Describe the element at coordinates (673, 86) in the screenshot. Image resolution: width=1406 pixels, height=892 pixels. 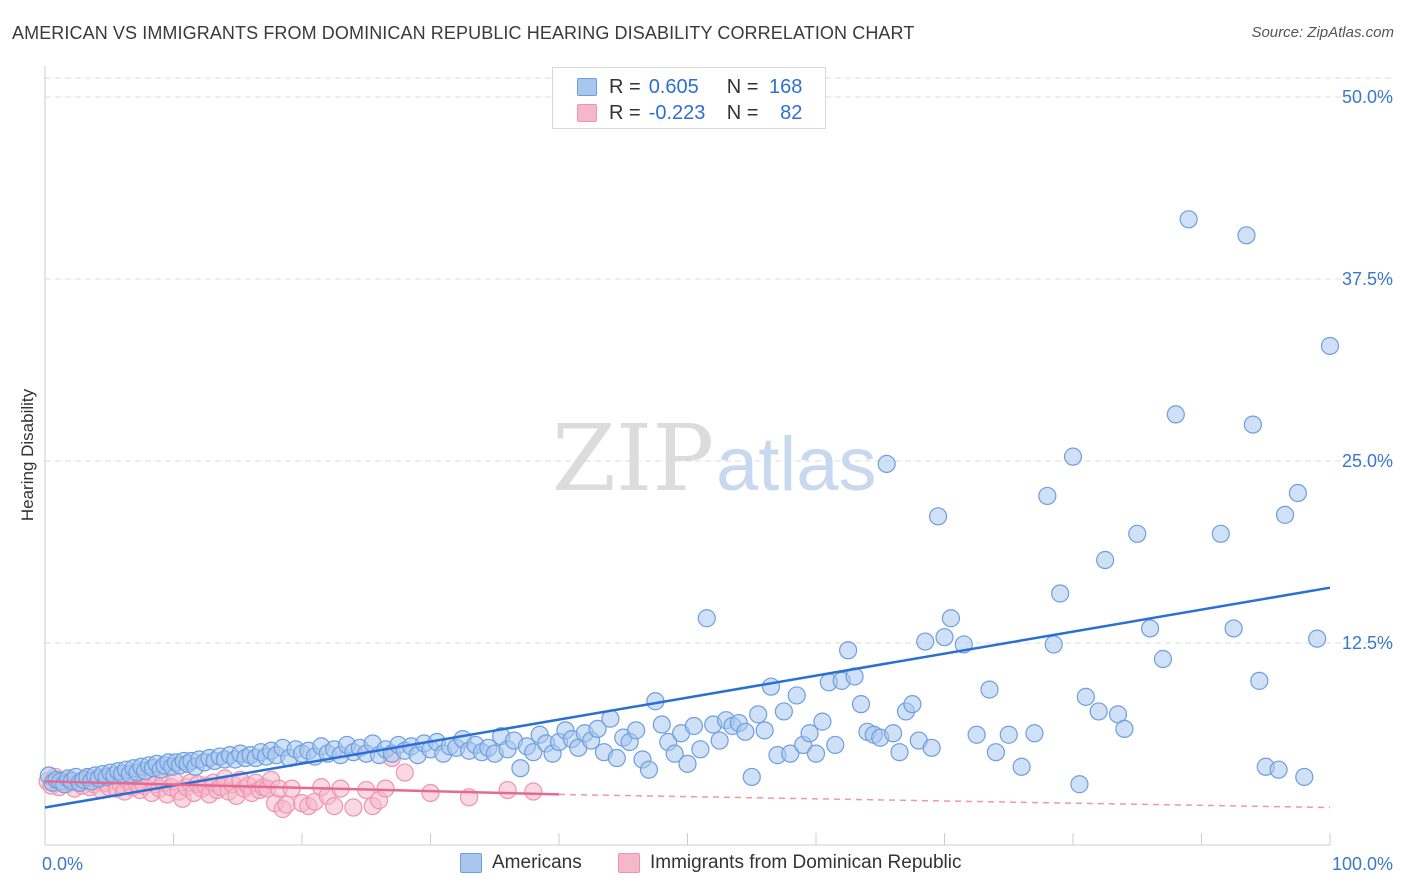
I see `r-value: 0.605` at that location.